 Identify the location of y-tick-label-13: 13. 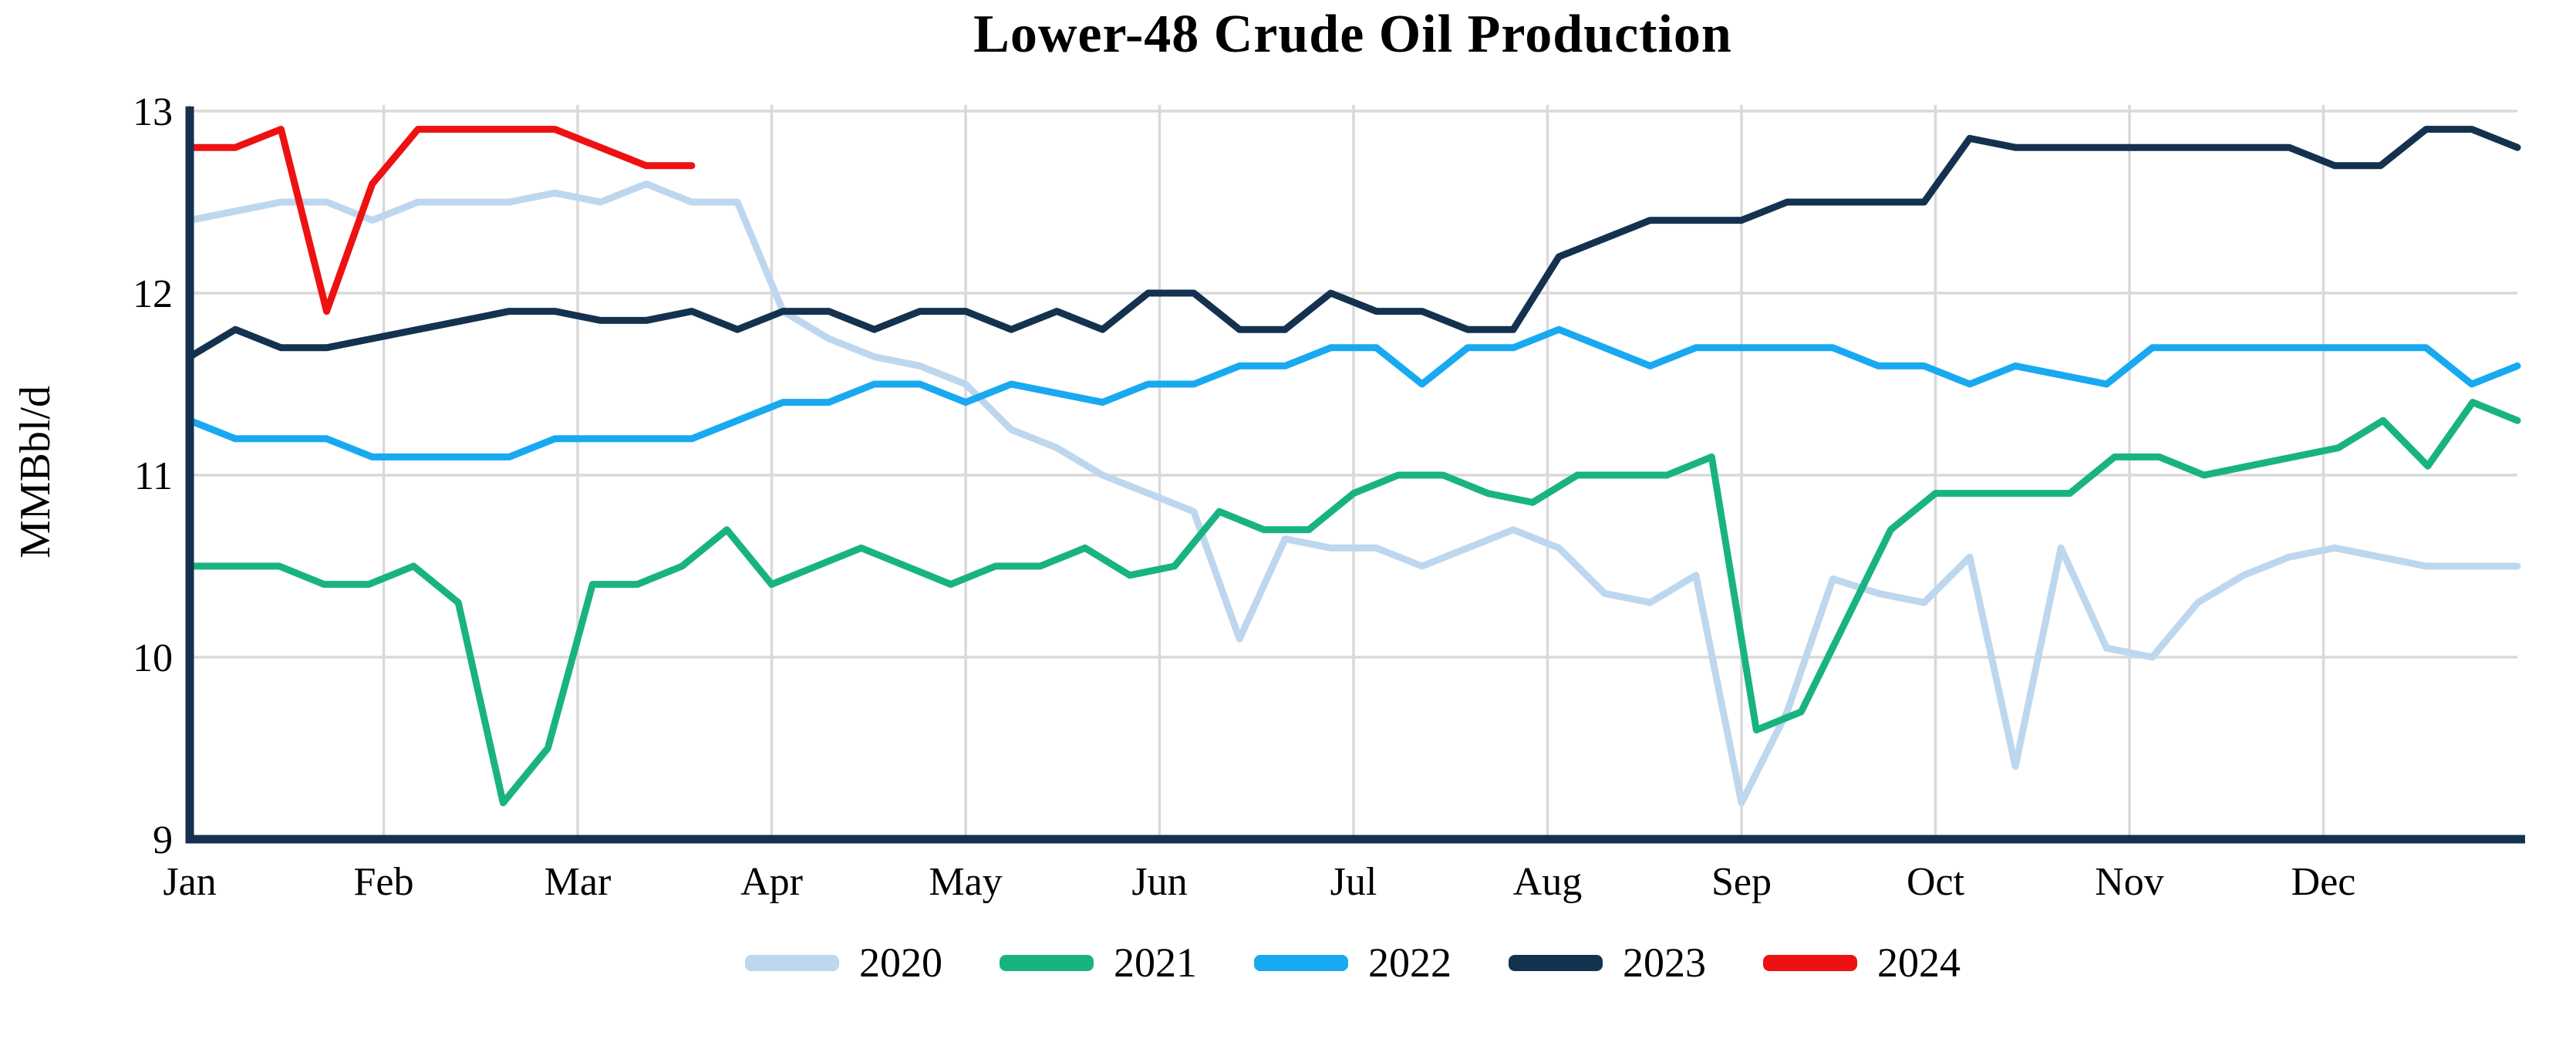
(153, 112).